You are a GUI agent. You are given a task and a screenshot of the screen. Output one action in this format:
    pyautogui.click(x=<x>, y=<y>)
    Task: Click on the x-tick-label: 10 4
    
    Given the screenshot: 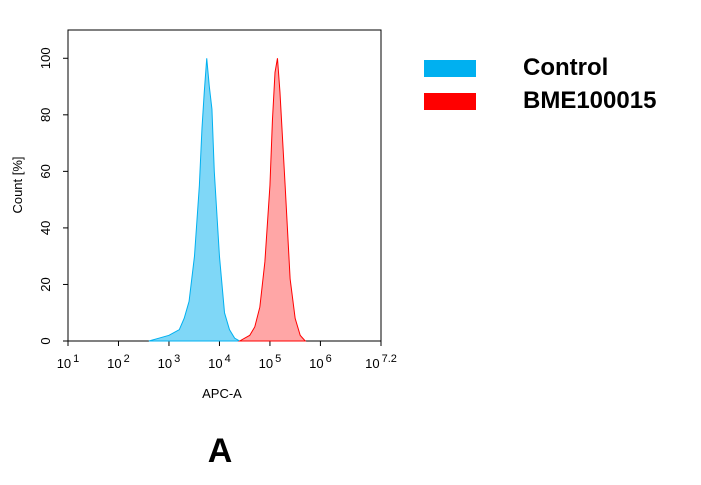 What is the action you would take?
    pyautogui.click(x=219, y=362)
    